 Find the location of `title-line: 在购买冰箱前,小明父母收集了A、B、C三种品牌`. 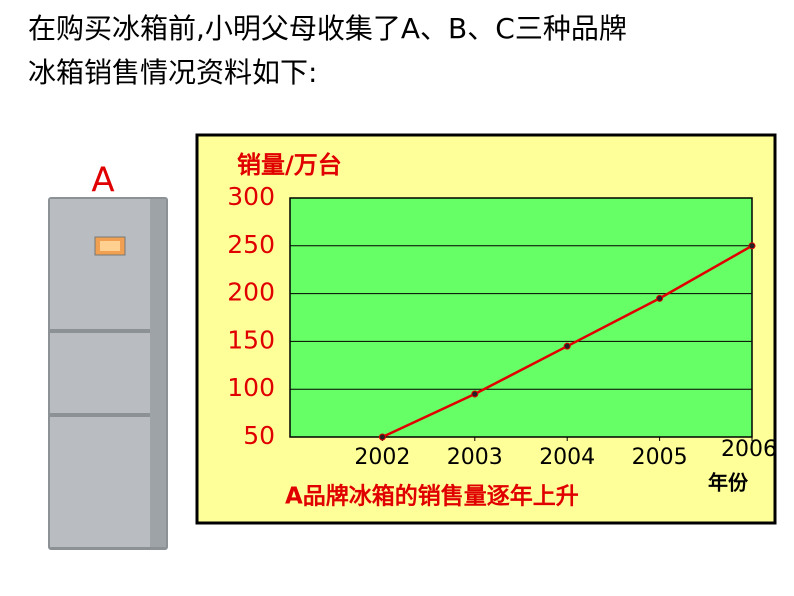

title-line: 在购买冰箱前,小明父母收集了A、B、C三种品牌 is located at coordinates (327, 28).